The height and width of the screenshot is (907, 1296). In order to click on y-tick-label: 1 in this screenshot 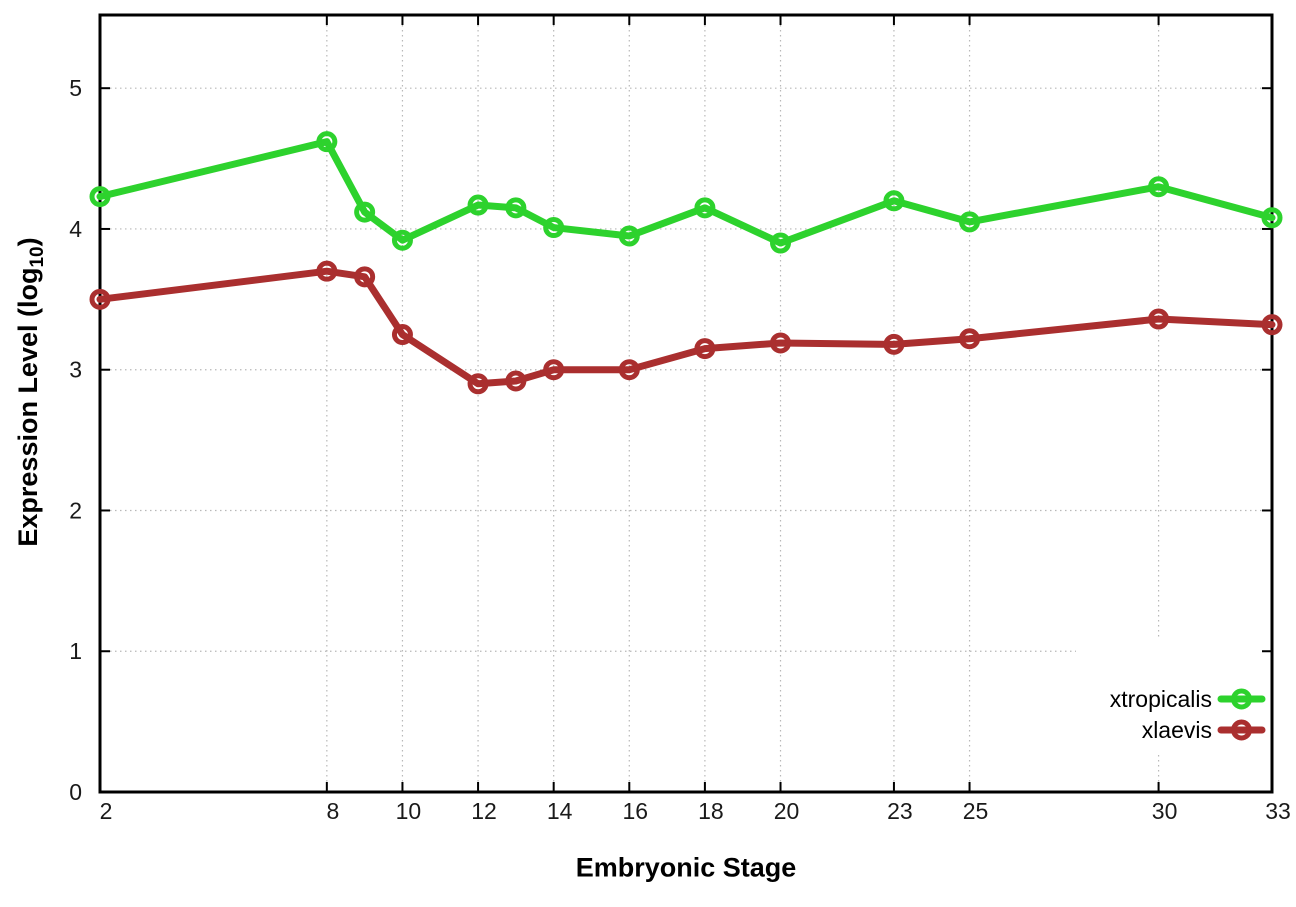, I will do `click(75, 651)`.